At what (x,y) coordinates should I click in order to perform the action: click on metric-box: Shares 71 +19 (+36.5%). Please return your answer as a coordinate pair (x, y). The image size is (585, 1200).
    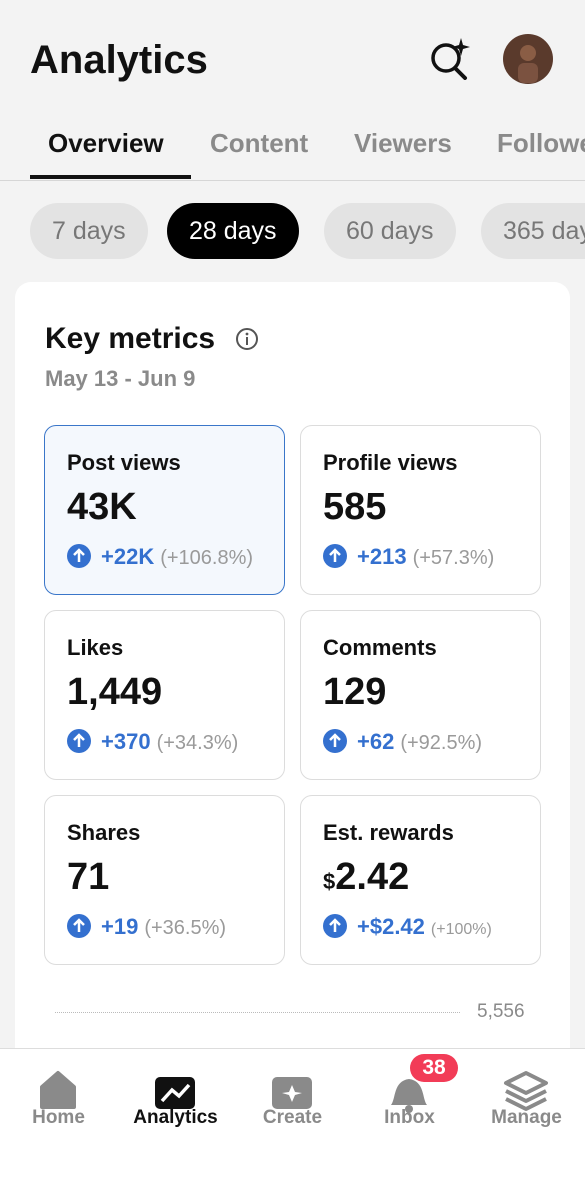
    Looking at the image, I should click on (164, 880).